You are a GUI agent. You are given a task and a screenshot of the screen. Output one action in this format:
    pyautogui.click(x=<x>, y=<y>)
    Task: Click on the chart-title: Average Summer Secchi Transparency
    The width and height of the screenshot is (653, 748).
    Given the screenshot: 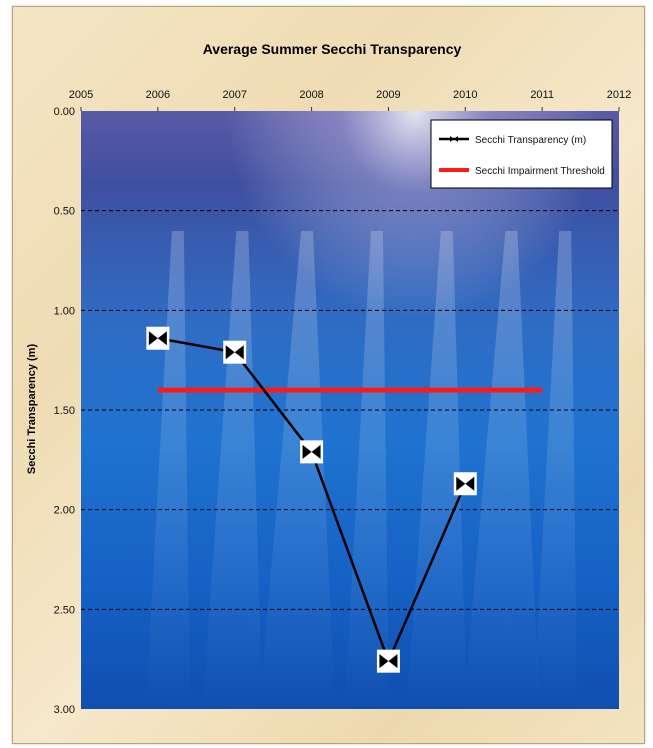 What is the action you would take?
    pyautogui.click(x=332, y=49)
    